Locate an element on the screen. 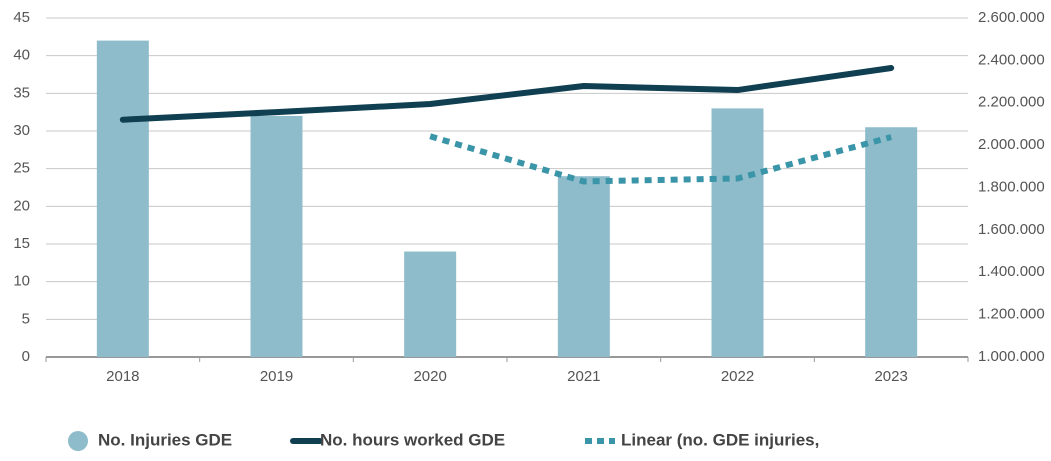 Image resolution: width=1051 pixels, height=461 pixels. y2-tick-label: 2.400.000 is located at coordinates (1011, 59).